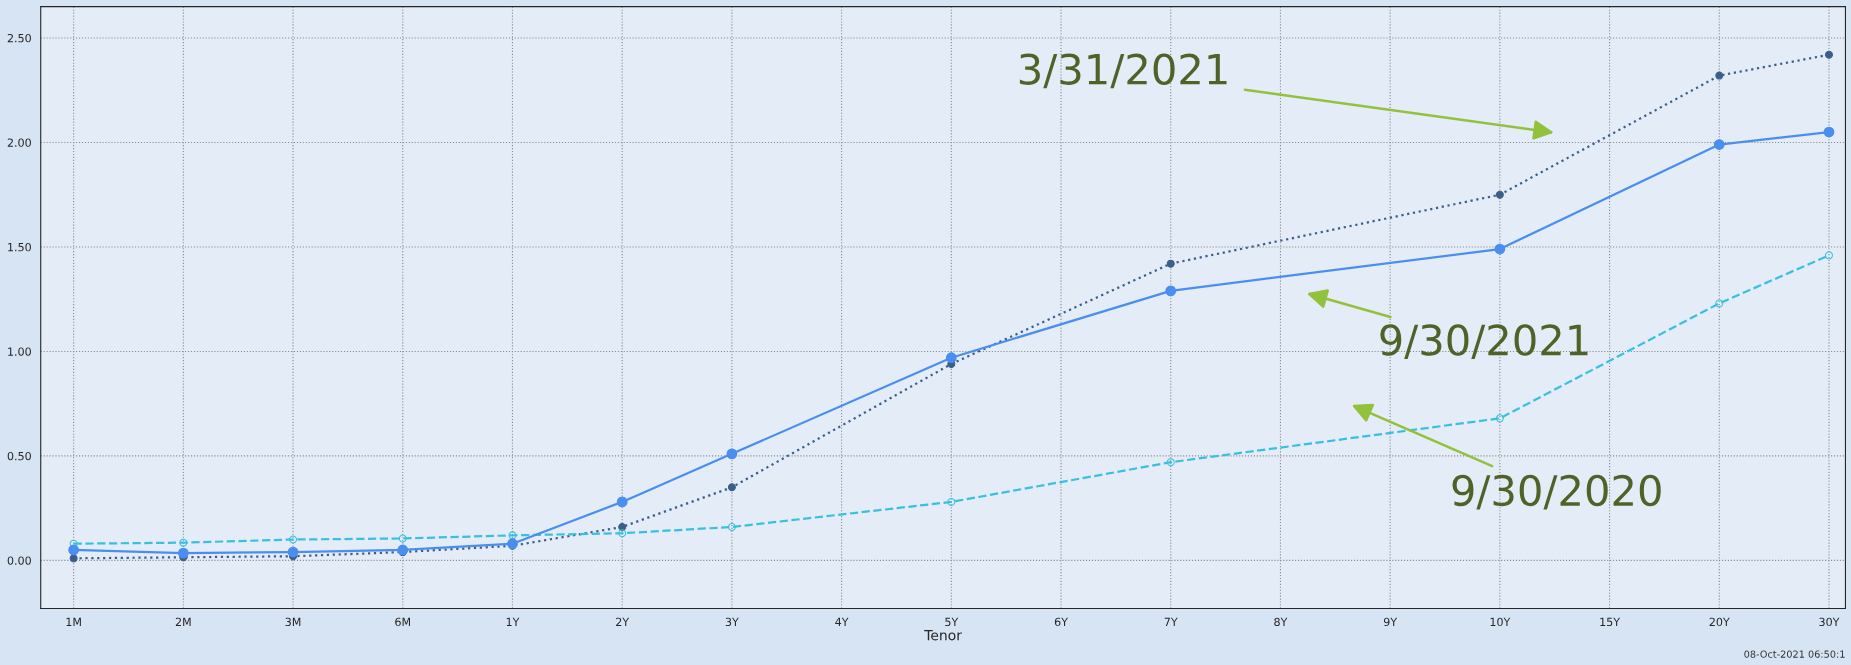 This screenshot has width=1851, height=665. Describe the element at coordinates (403, 622) in the screenshot. I see `x-tick-label: 6M` at that location.